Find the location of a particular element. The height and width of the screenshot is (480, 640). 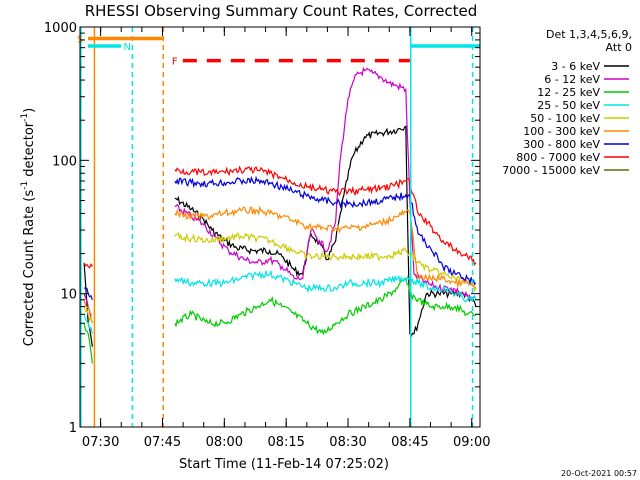

flag-label-n: N is located at coordinates (126, 47).